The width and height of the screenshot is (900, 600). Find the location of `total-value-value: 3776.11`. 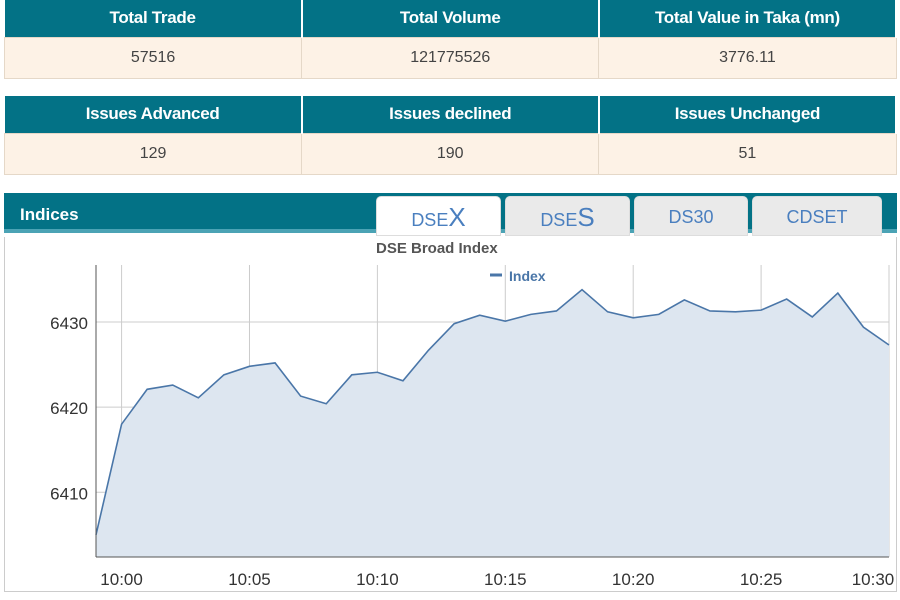

total-value-value: 3776.11 is located at coordinates (747, 57).